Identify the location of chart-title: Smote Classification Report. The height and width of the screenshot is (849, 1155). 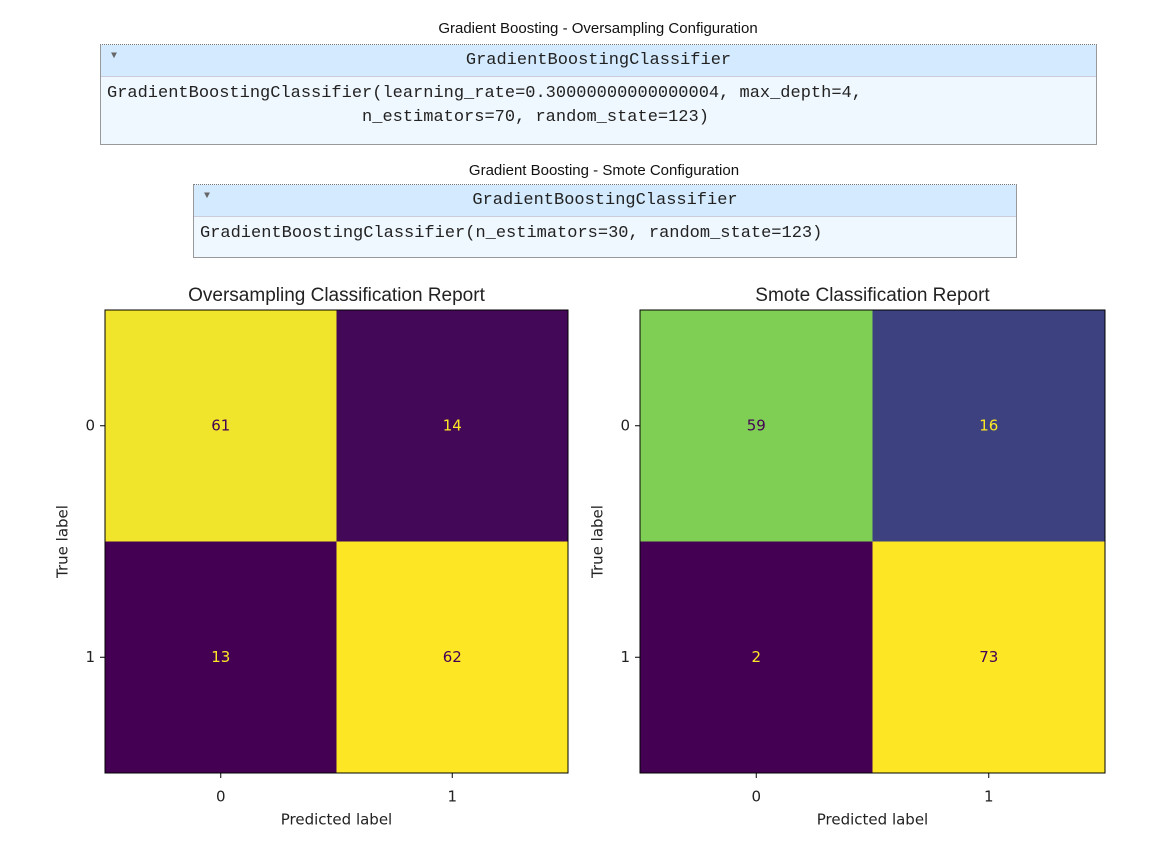
(872, 295).